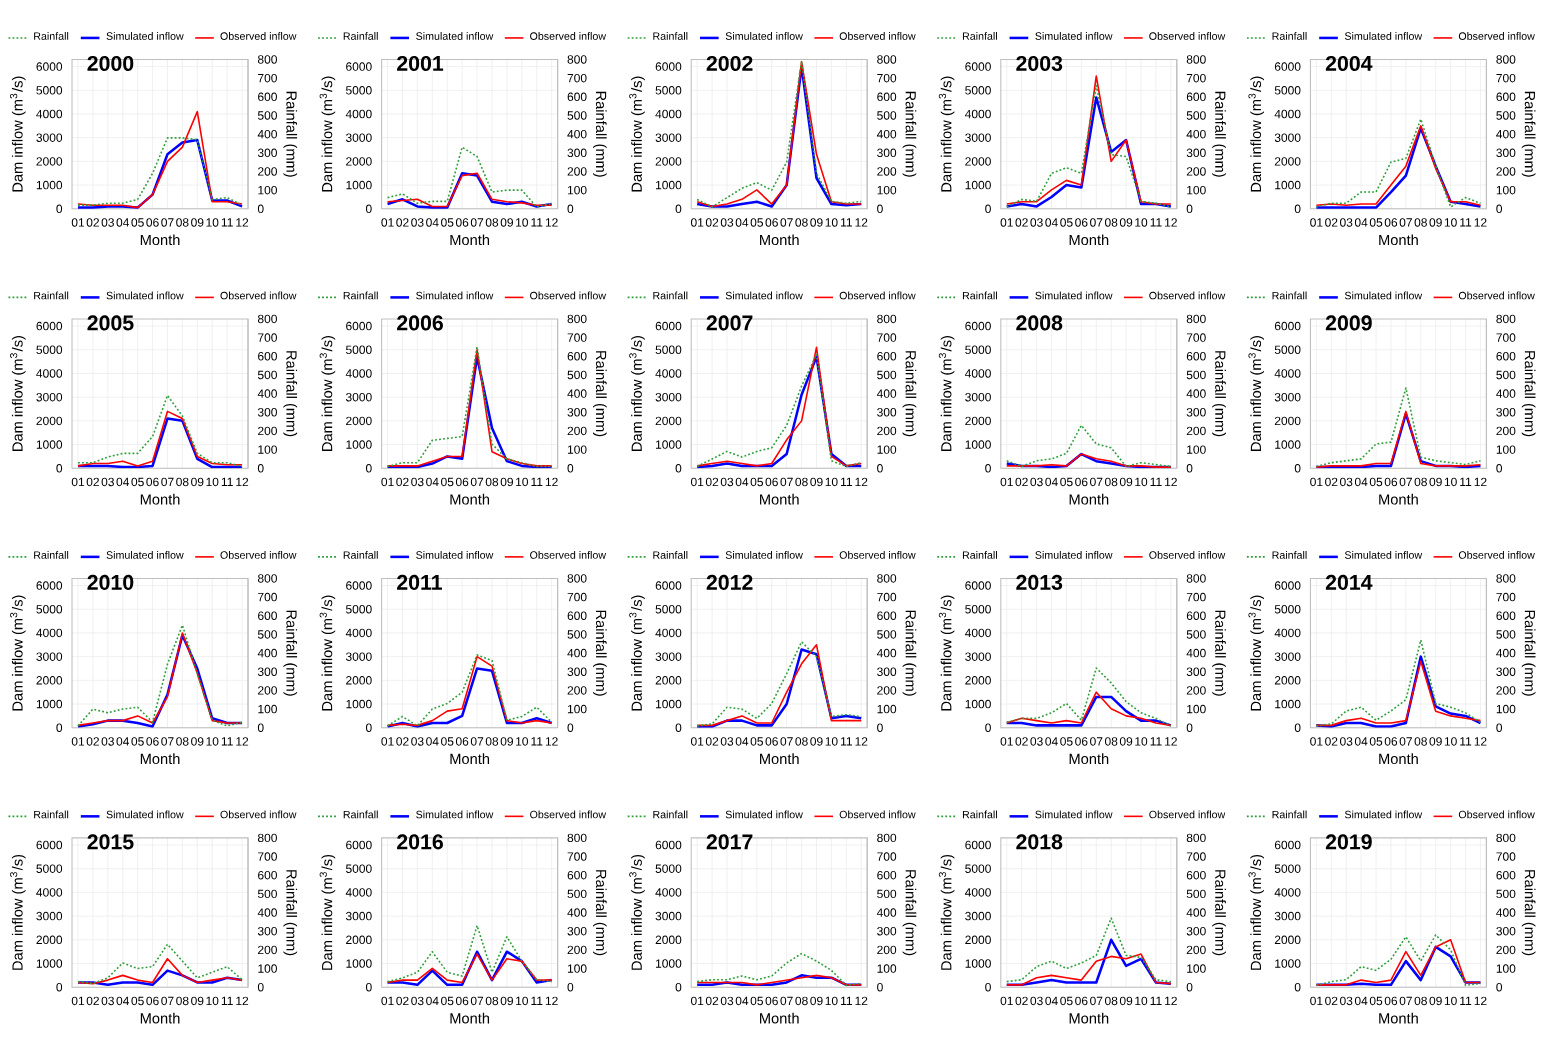 This screenshot has width=1548, height=1038. I want to click on chart-title: 2017, so click(729, 842).